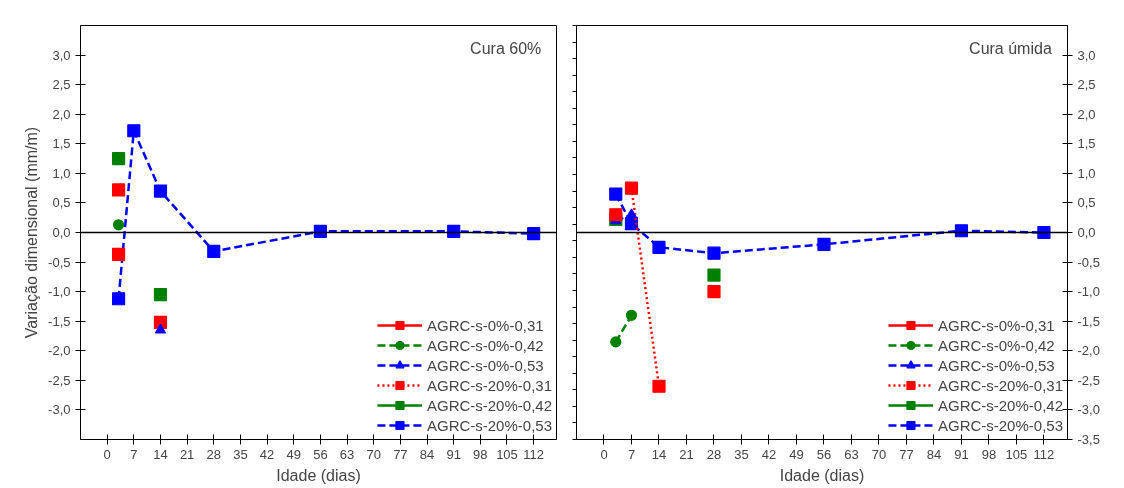 Image resolution: width=1124 pixels, height=488 pixels. I want to click on y-tick-label: 0,0, so click(61, 232).